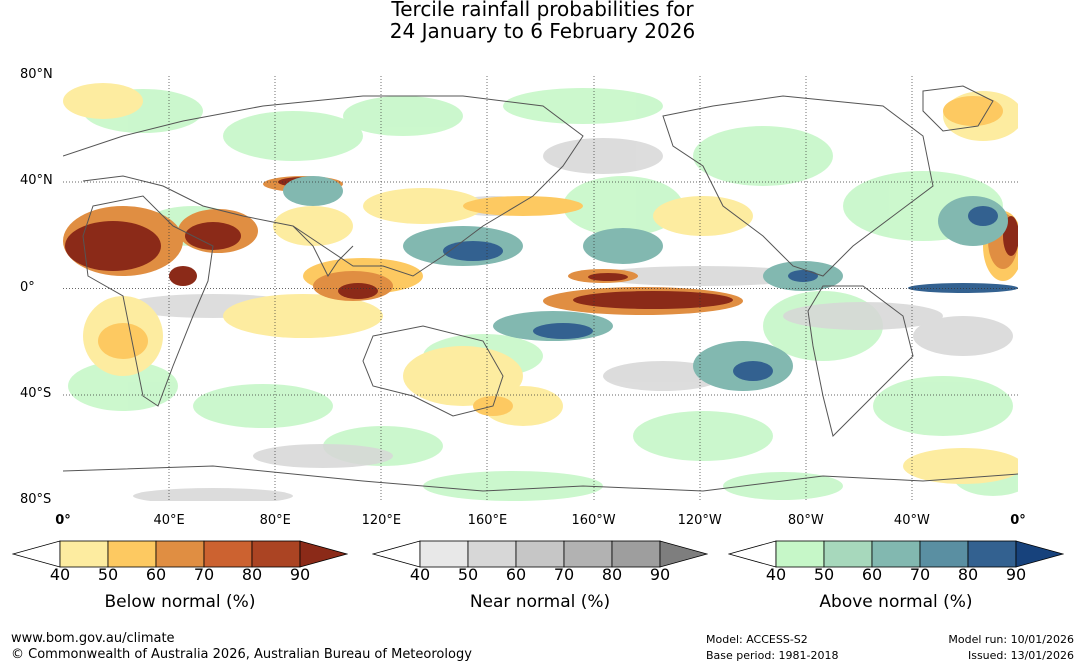 Image resolution: width=1085 pixels, height=667 pixels. Describe the element at coordinates (487, 520) in the screenshot. I see `lon-label: 160°E` at that location.